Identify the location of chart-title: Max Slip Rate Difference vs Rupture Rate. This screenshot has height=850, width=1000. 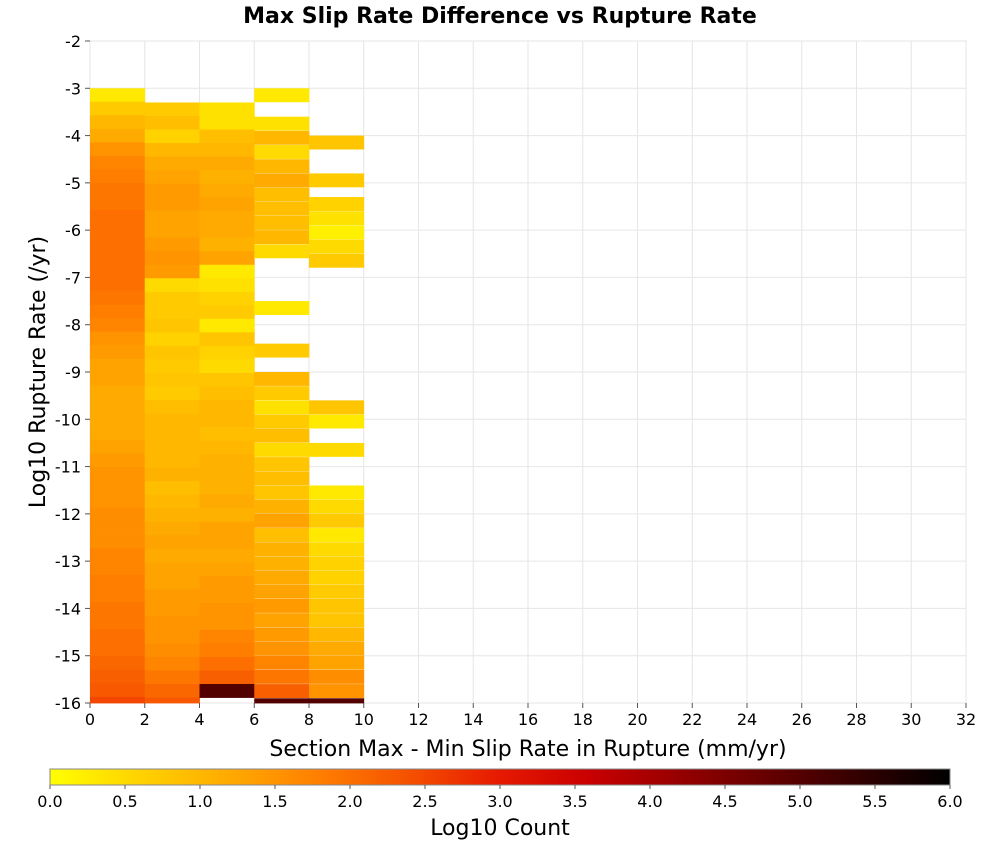
(500, 16).